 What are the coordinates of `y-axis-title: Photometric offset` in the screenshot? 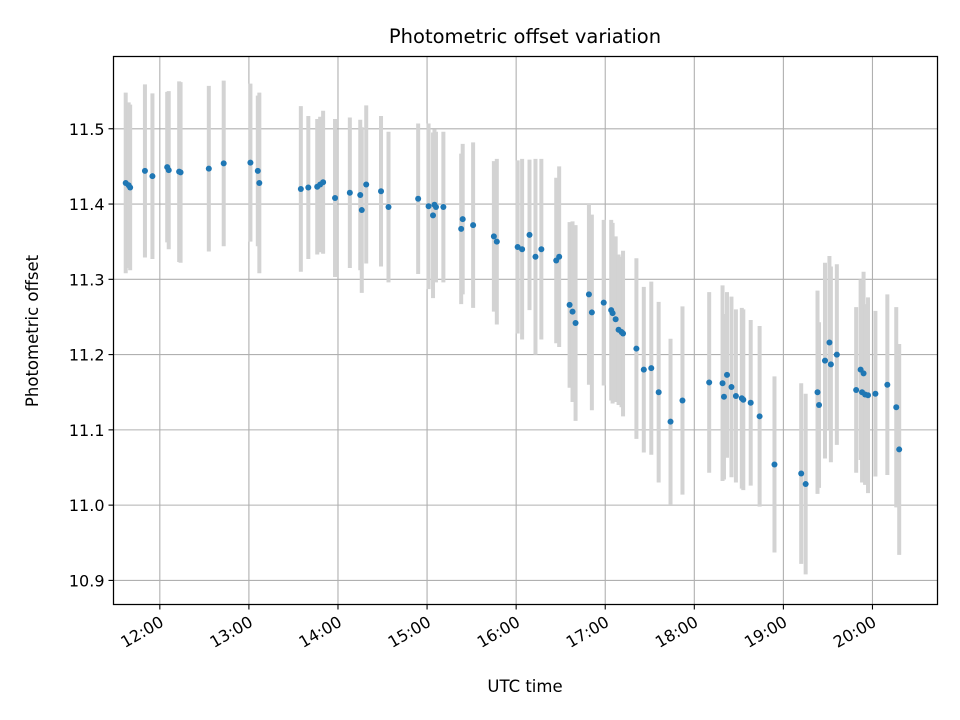 It's located at (32, 330).